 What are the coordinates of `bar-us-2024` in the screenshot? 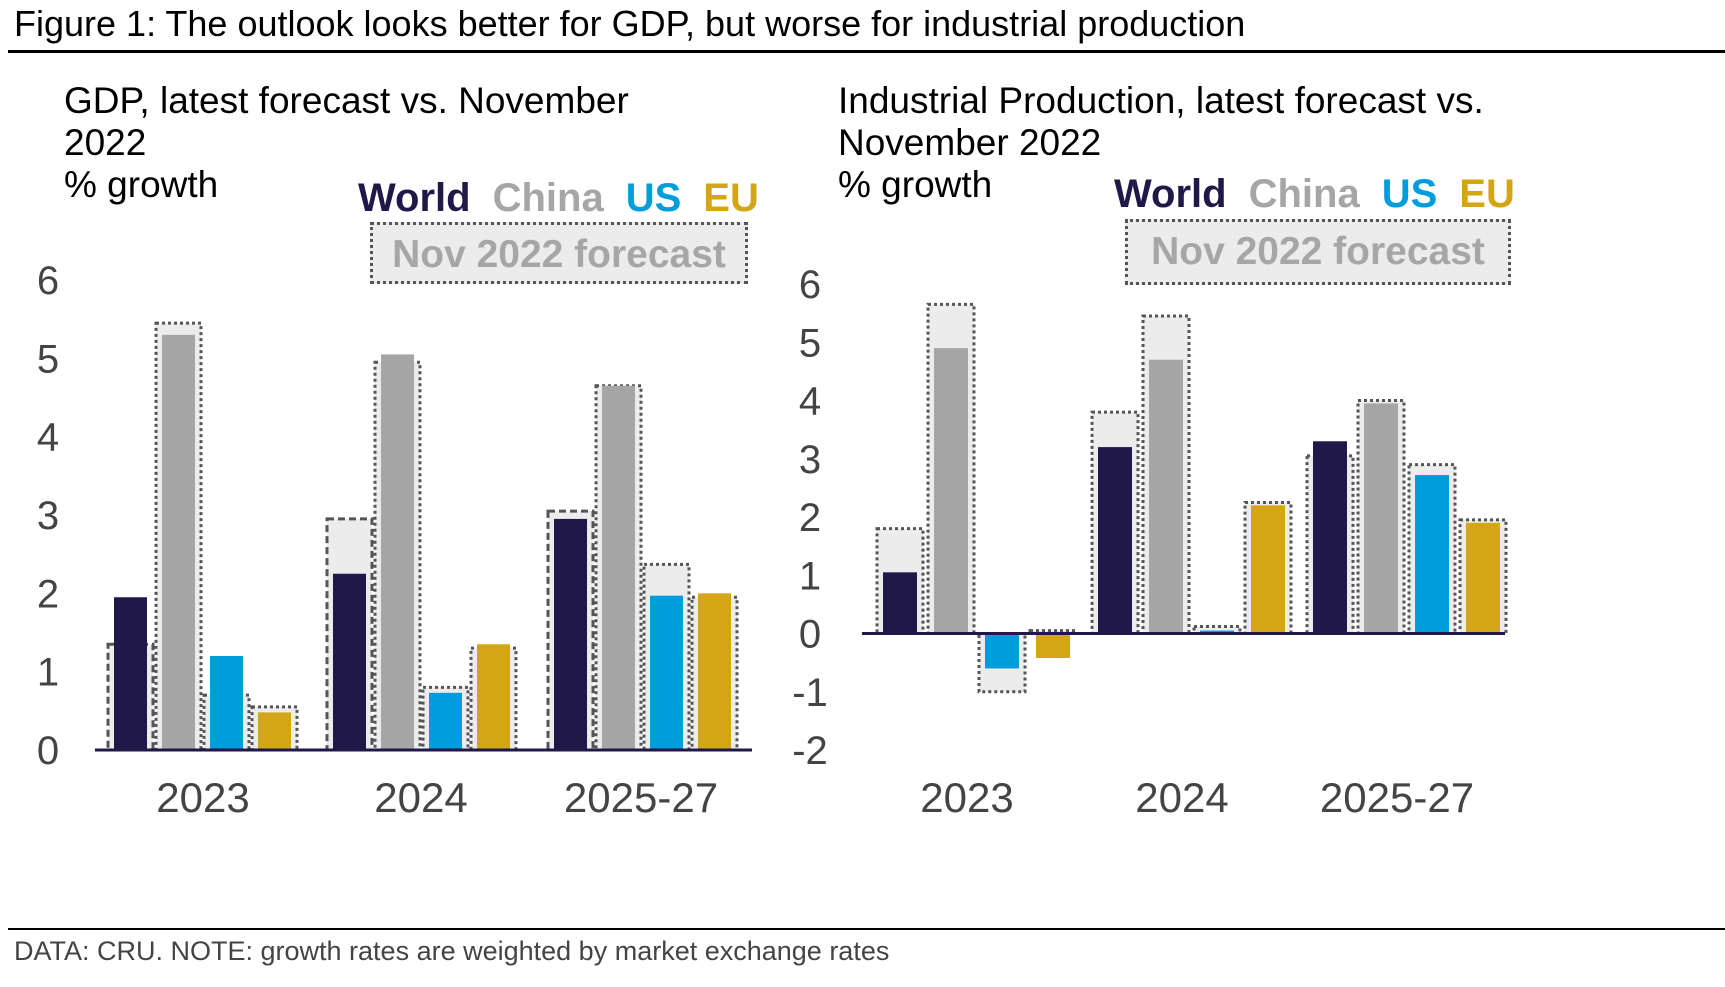 It's located at (445, 721).